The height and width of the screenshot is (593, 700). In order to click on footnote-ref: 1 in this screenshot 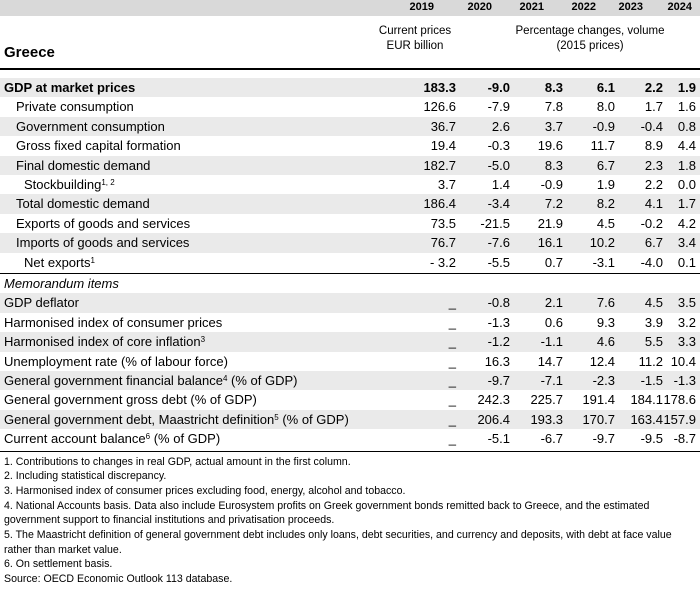, I will do `click(92, 260)`.